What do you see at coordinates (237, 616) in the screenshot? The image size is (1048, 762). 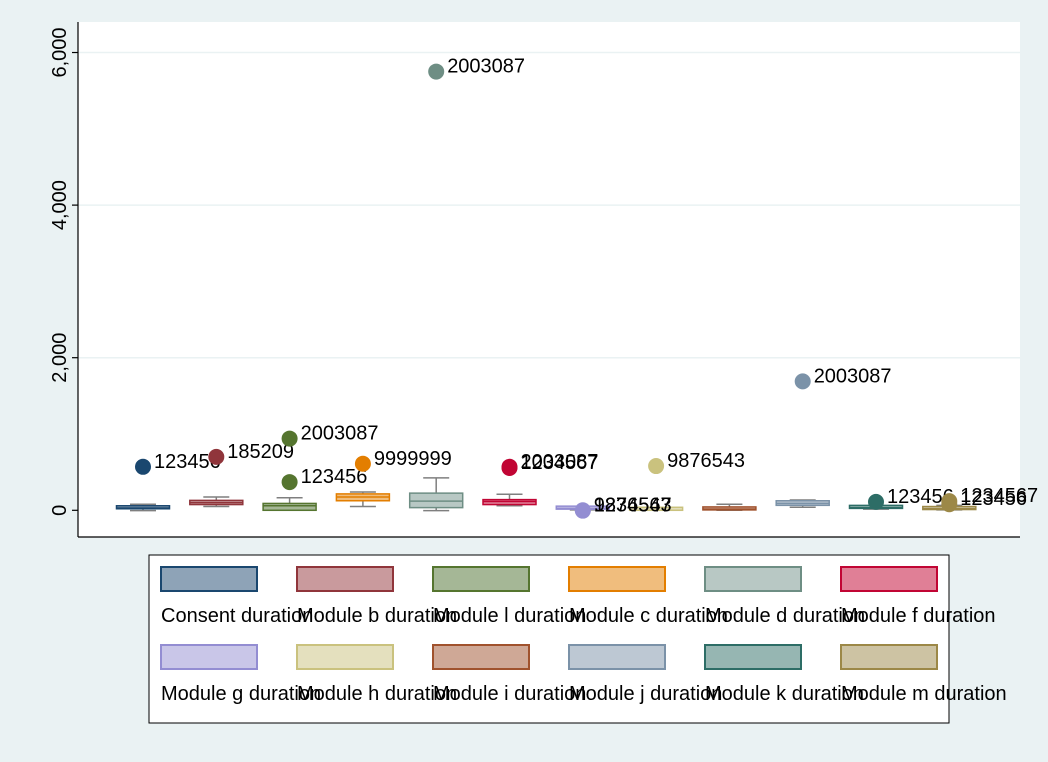 I see `legend-label: Consent duration` at bounding box center [237, 616].